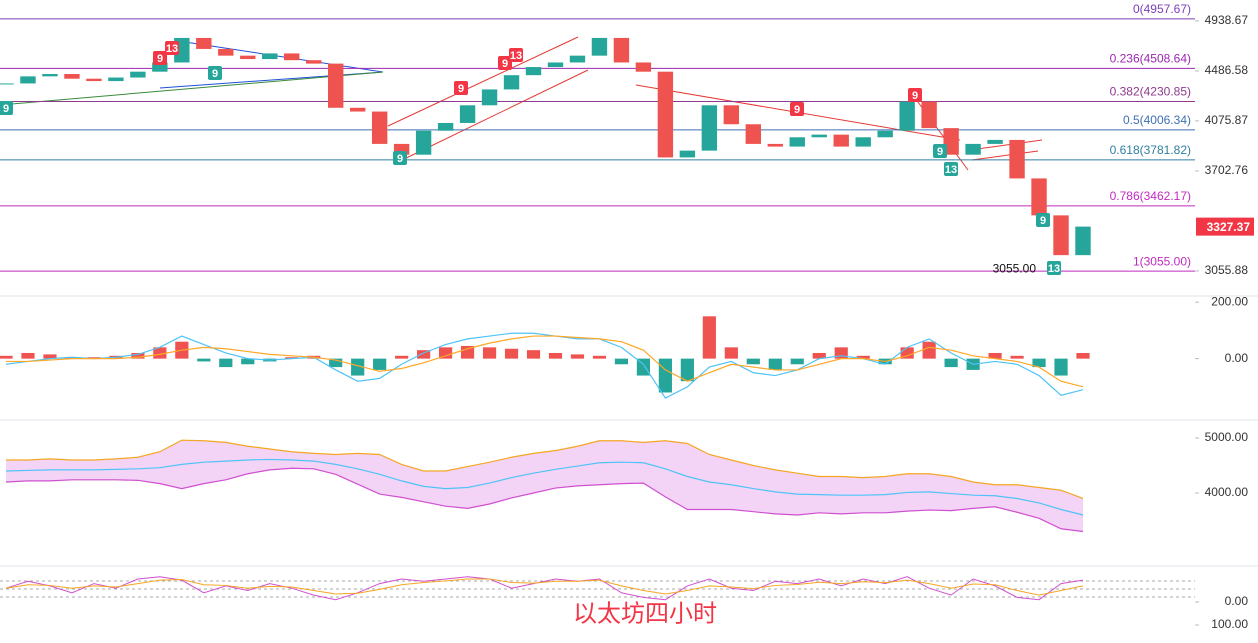 Image resolution: width=1258 pixels, height=643 pixels. Describe the element at coordinates (1150, 59) in the screenshot. I see `fib-label: 0.236(4508.64)` at that location.